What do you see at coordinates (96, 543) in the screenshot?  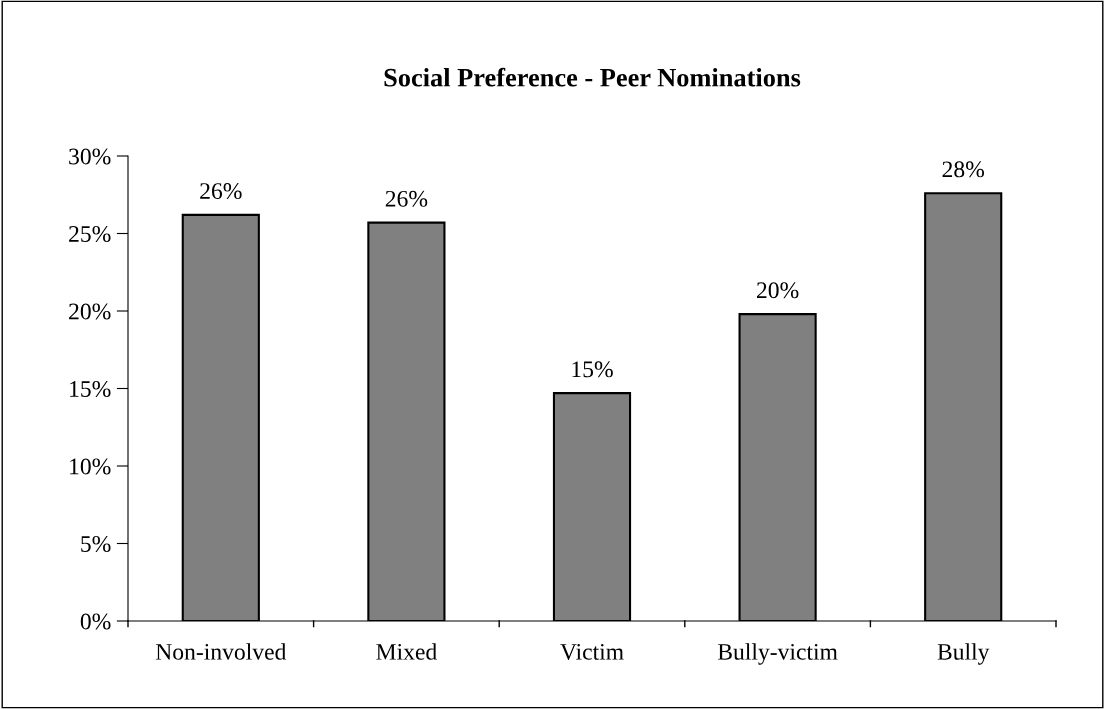 I see `y-tick-label: 5%` at bounding box center [96, 543].